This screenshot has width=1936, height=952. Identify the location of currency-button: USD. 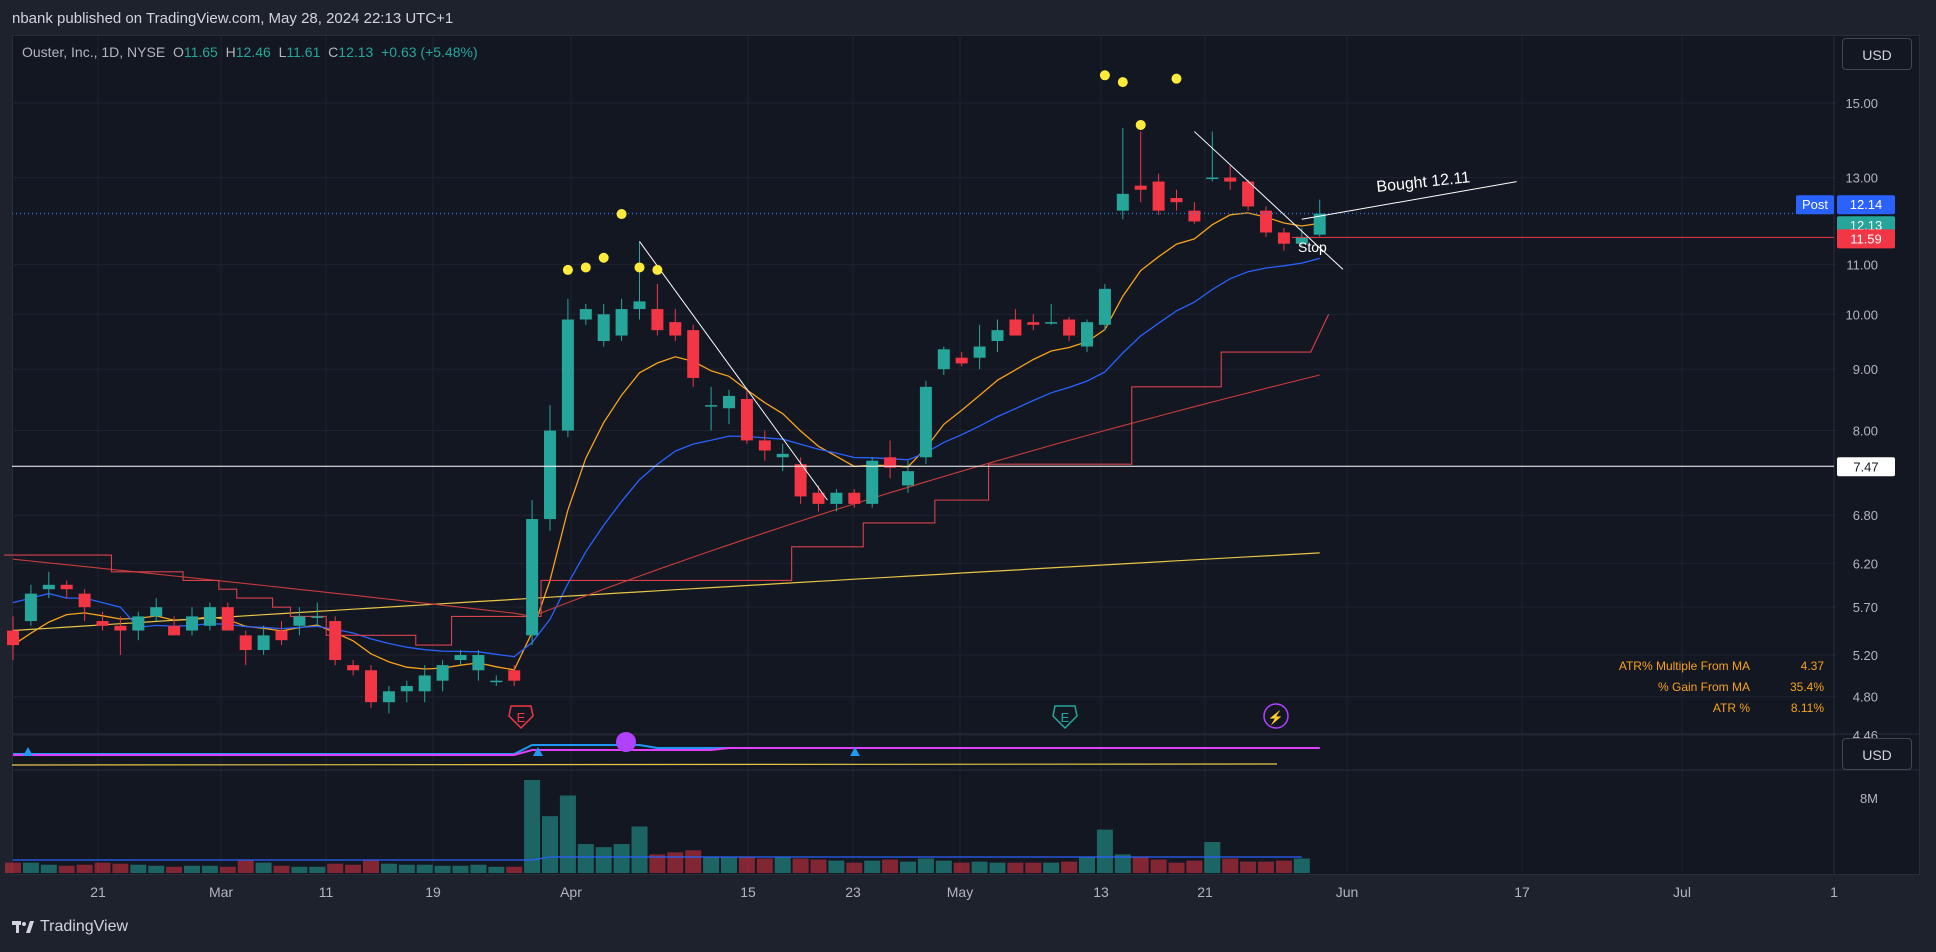
(1877, 54).